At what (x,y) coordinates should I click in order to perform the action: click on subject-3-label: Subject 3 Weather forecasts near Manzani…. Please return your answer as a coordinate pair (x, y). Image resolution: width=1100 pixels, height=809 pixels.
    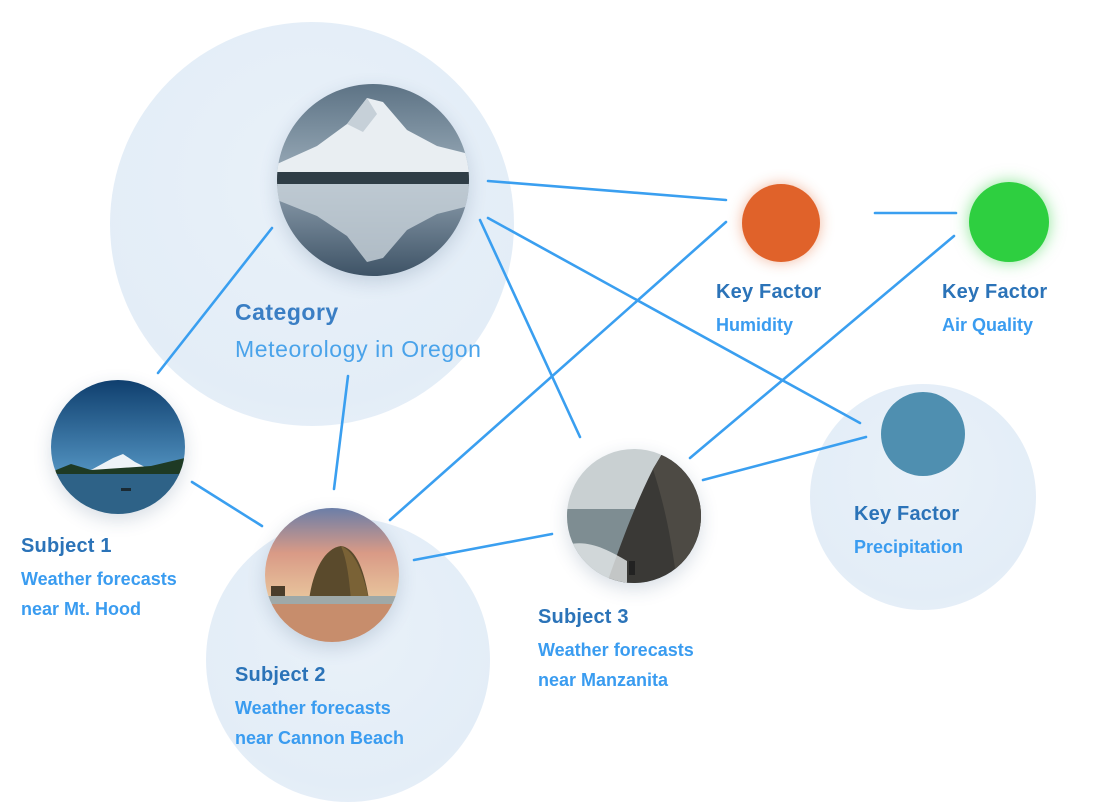
    Looking at the image, I should click on (616, 651).